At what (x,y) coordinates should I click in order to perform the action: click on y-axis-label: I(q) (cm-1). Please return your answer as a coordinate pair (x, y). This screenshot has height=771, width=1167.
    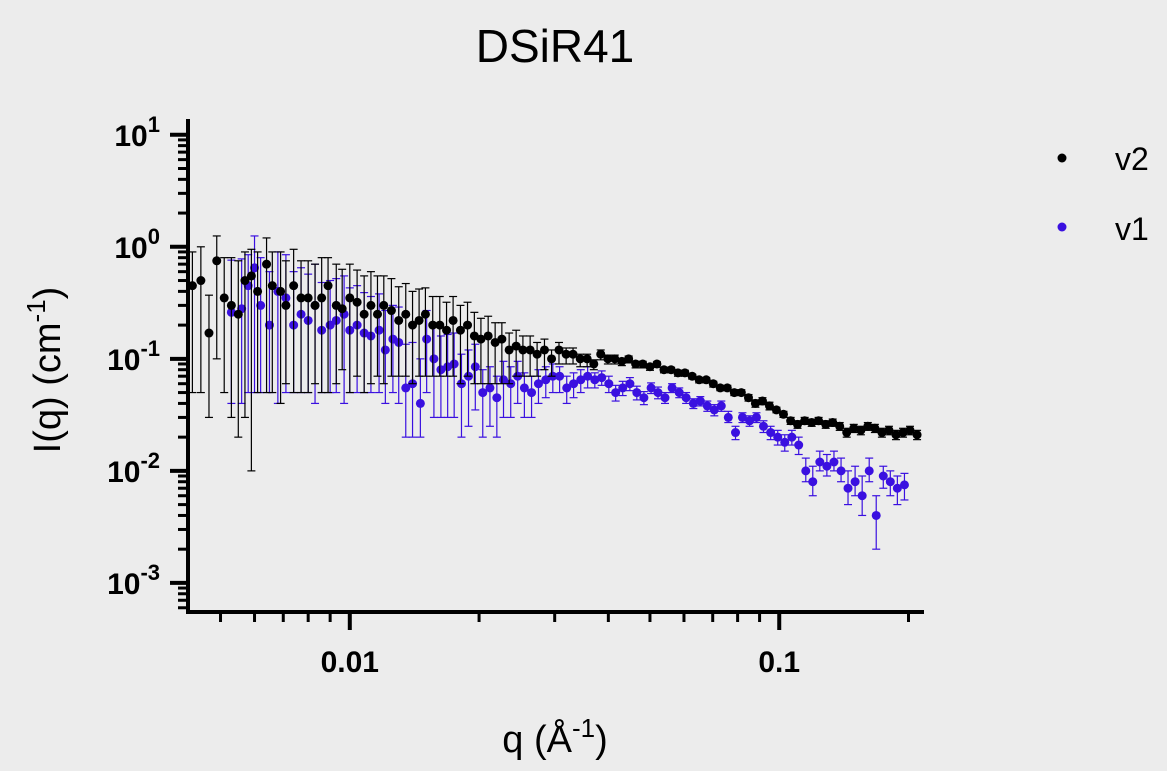
    Looking at the image, I should click on (45, 370).